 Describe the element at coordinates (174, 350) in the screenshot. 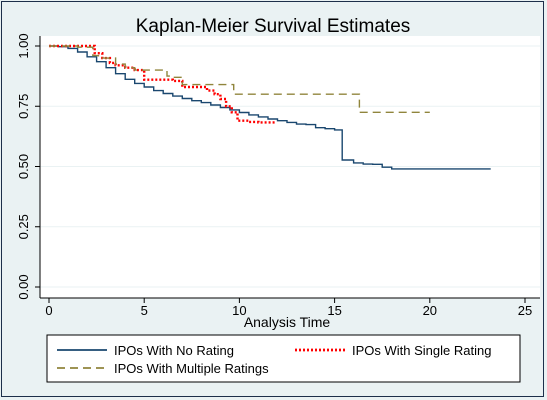

I see `legend-label-1: IPOs With No Rating` at that location.